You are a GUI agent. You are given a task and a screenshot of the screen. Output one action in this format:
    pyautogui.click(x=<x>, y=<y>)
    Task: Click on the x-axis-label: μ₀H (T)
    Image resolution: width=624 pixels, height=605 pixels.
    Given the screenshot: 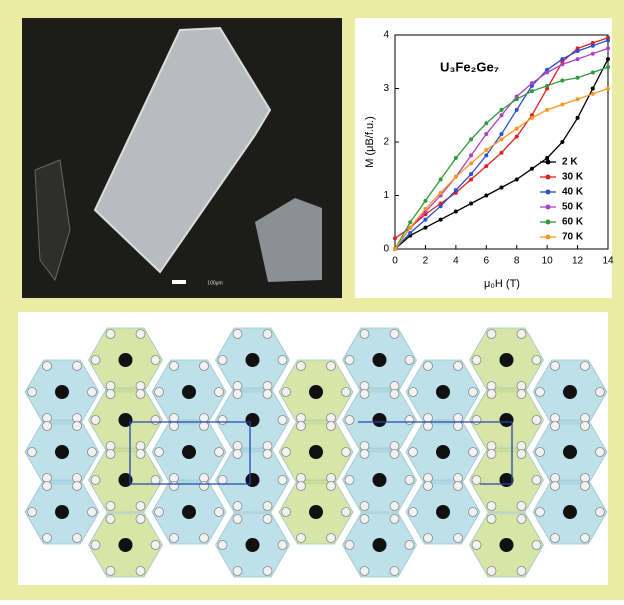 What is the action you would take?
    pyautogui.click(x=502, y=284)
    